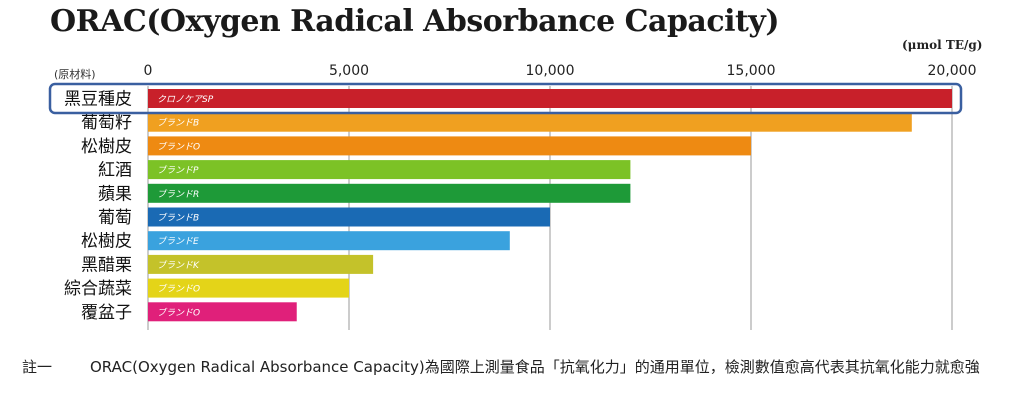  What do you see at coordinates (942, 45) in the screenshot?
I see `unit-label: (μmol TE/g)` at bounding box center [942, 45].